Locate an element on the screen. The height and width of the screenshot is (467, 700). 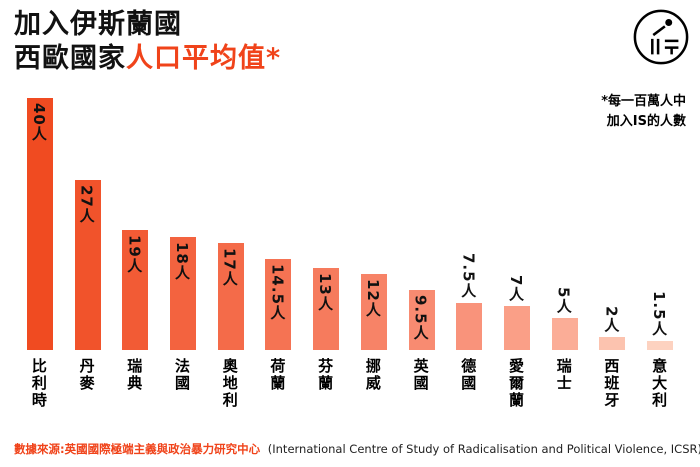
bar-category-label: 奧地利 is located at coordinates (229, 383).